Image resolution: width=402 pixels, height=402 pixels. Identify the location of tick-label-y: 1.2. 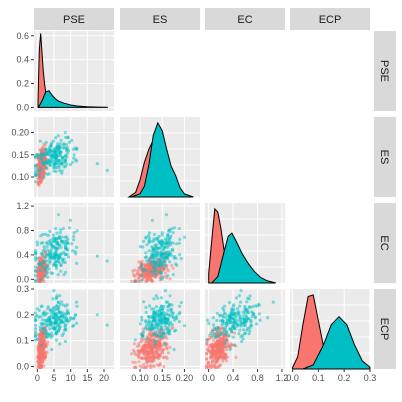
(22, 206).